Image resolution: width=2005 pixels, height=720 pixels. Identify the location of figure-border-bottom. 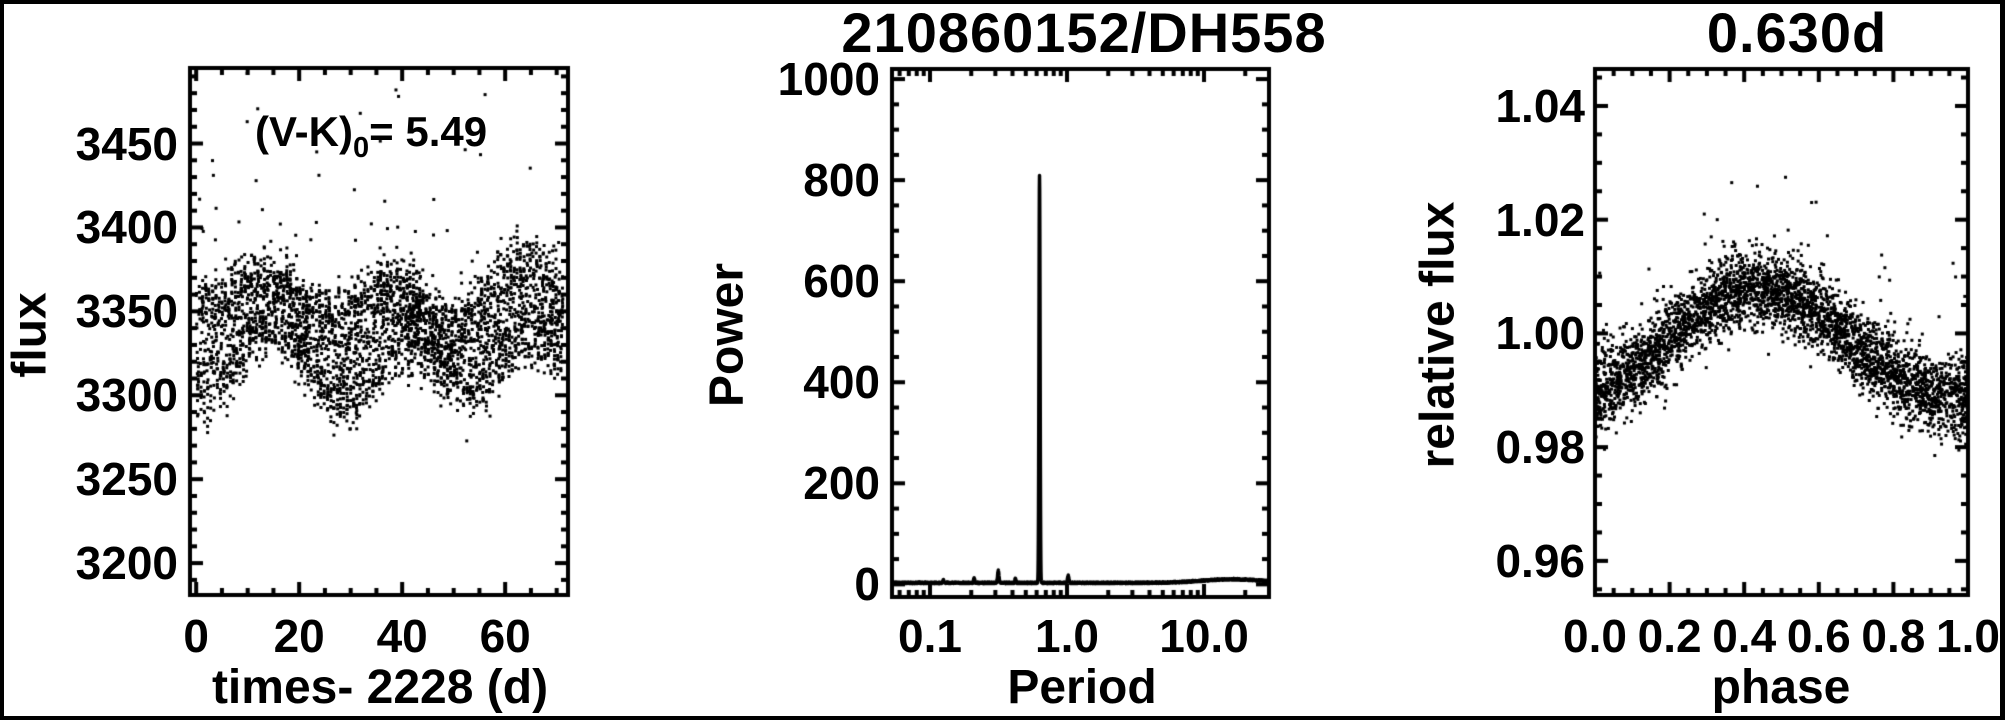
(1002, 718).